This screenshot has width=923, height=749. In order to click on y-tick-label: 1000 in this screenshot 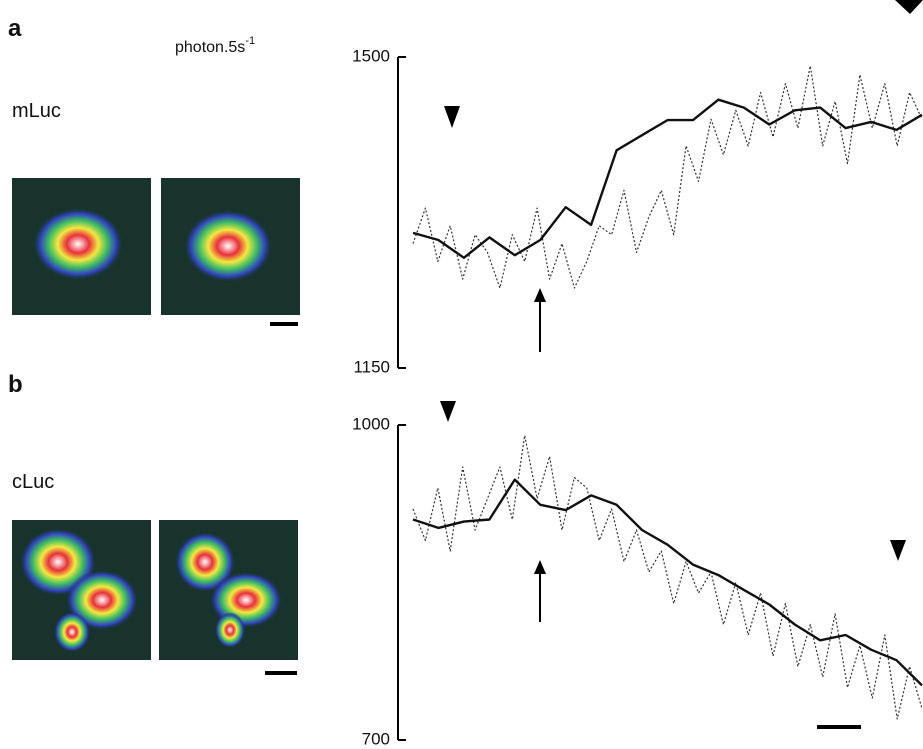, I will do `click(371, 423)`.